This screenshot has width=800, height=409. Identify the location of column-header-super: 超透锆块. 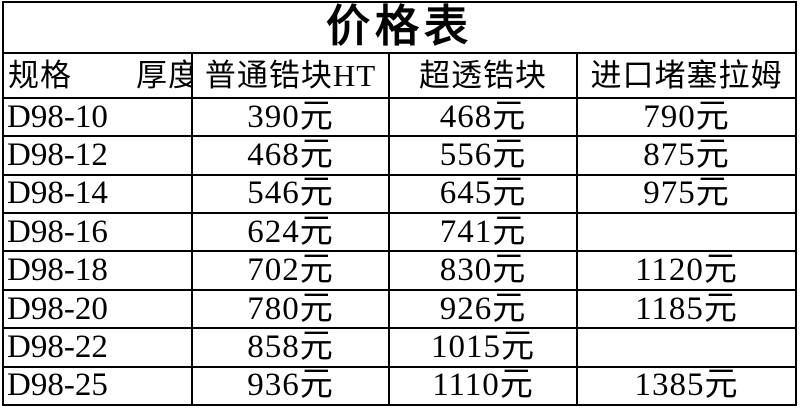
(483, 75).